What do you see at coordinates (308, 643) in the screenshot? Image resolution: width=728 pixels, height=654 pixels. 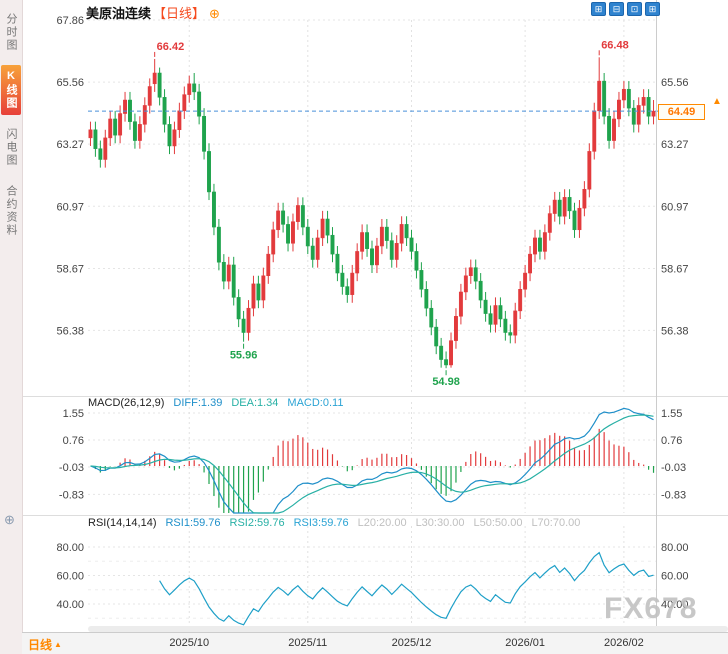 I see `x-axis-label: 2025/11` at bounding box center [308, 643].